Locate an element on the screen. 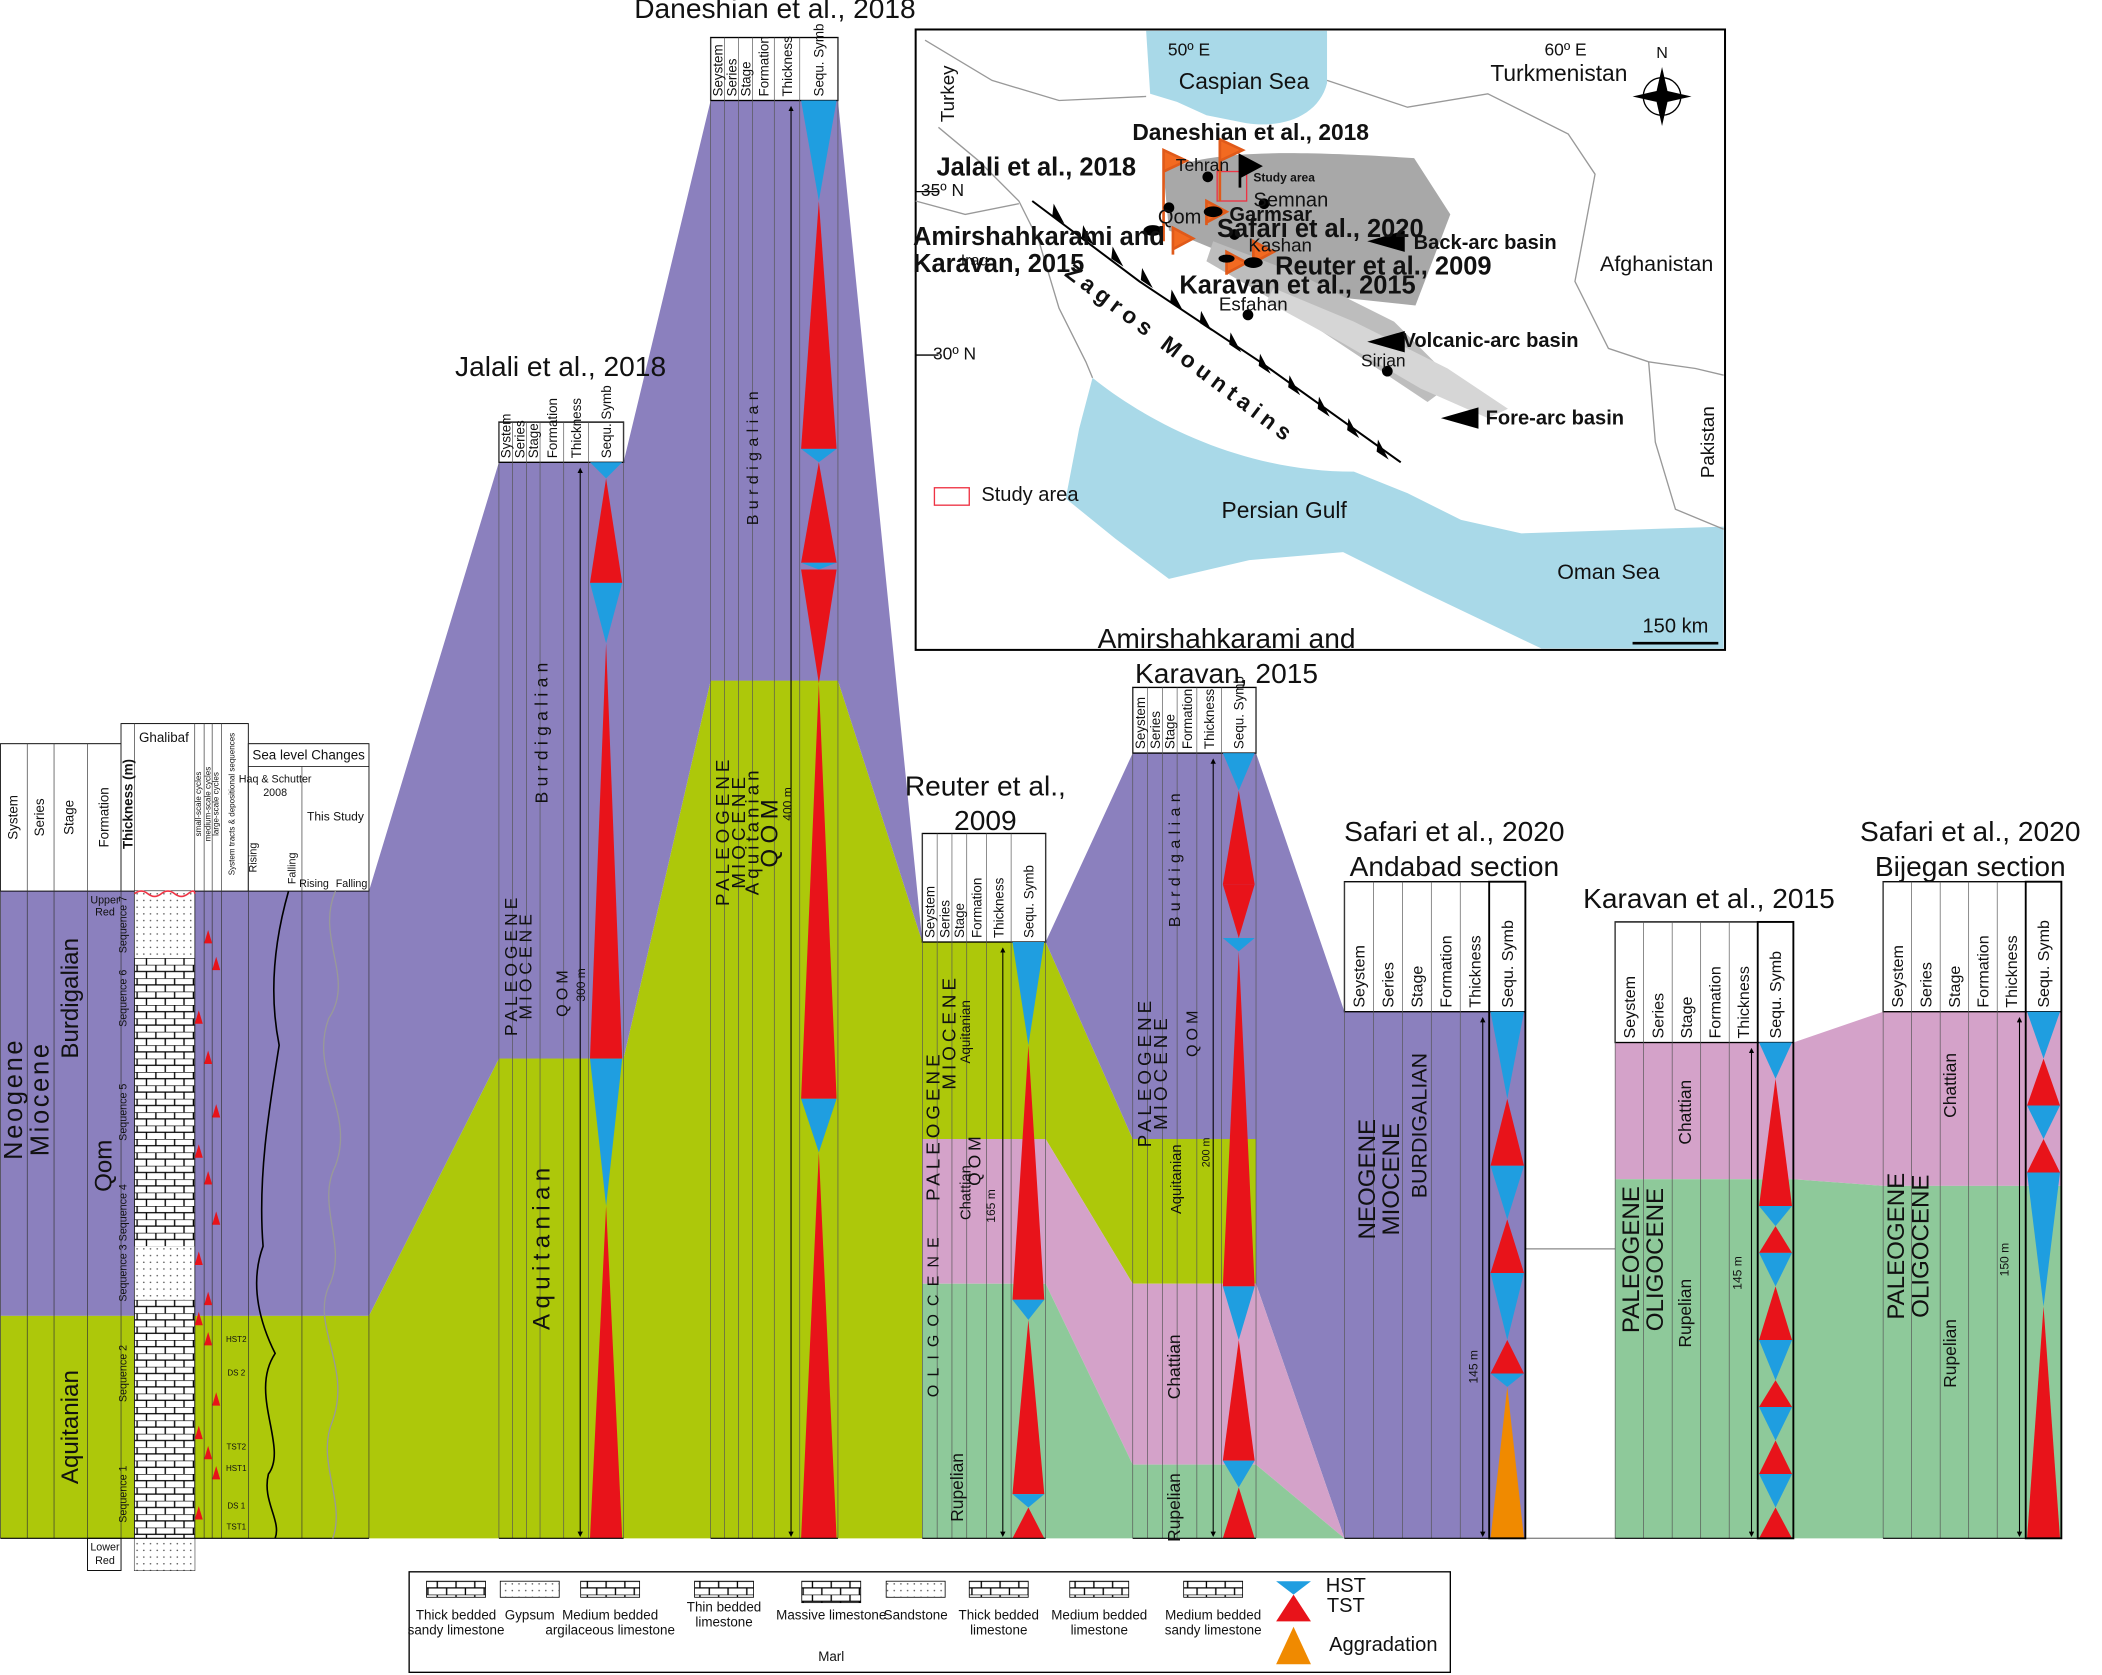  sequence-label: Sequence 5 is located at coordinates (124, 1112).